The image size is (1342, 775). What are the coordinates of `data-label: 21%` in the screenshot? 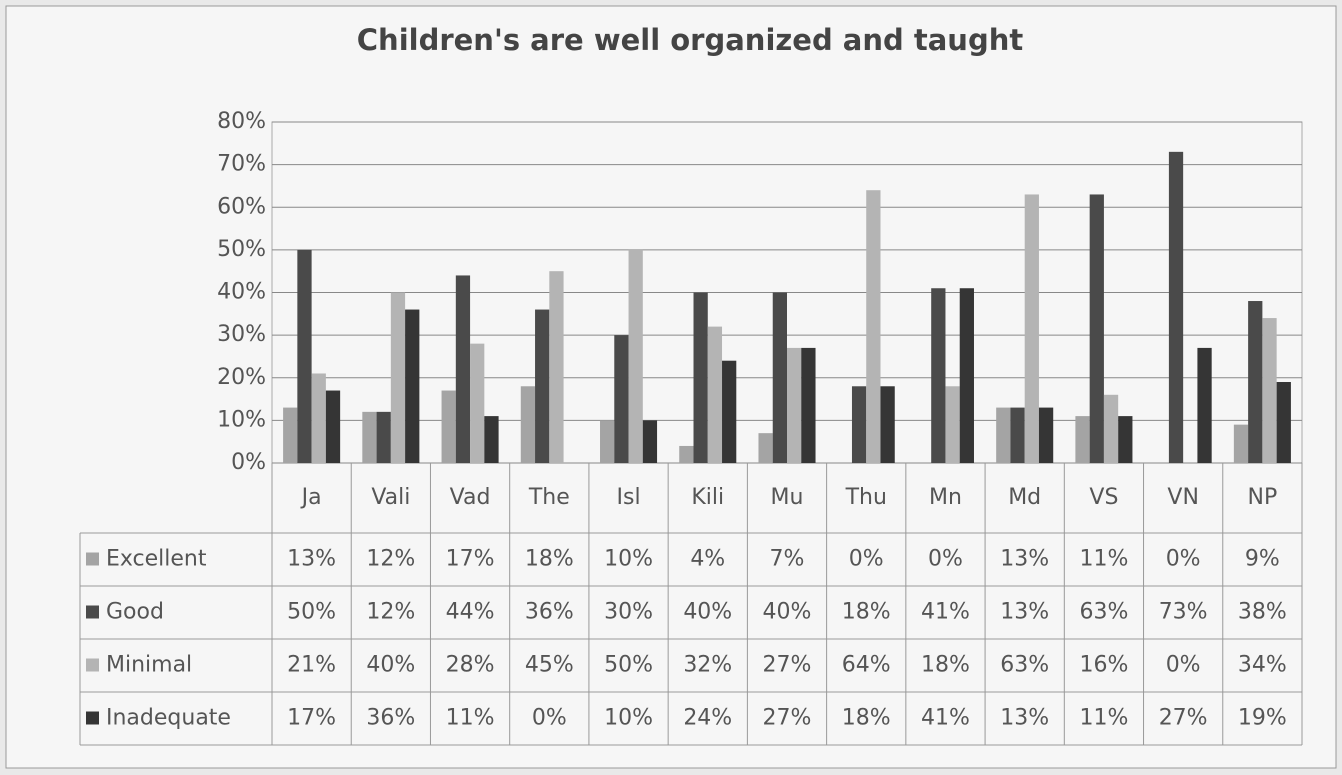 It's located at (311, 665).